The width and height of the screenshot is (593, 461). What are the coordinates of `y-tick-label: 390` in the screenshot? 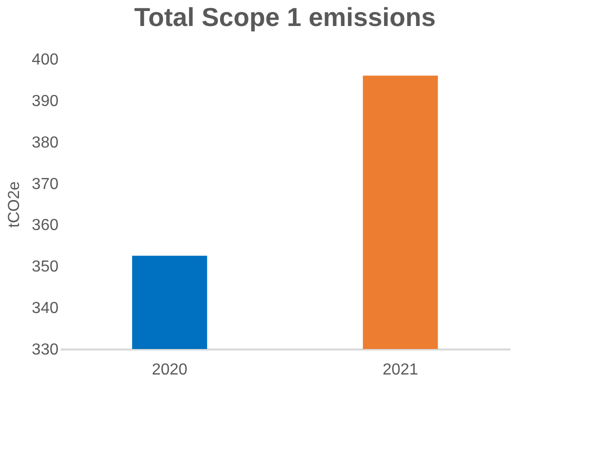 It's located at (45, 101).